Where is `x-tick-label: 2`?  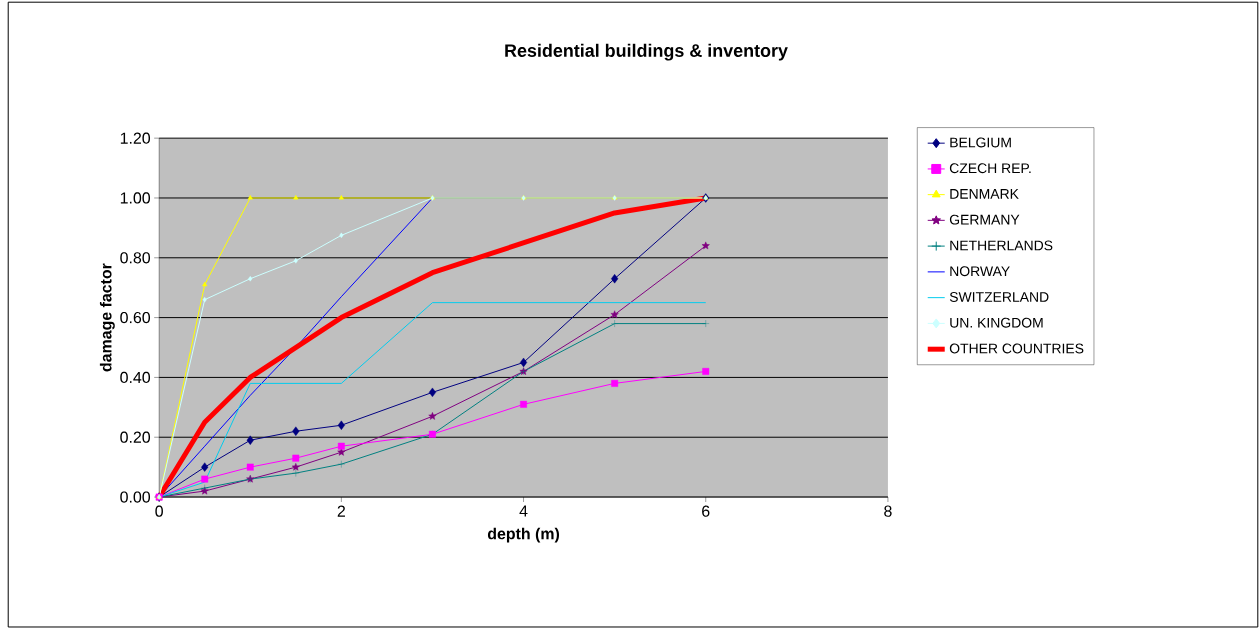
x-tick-label: 2 is located at coordinates (341, 511).